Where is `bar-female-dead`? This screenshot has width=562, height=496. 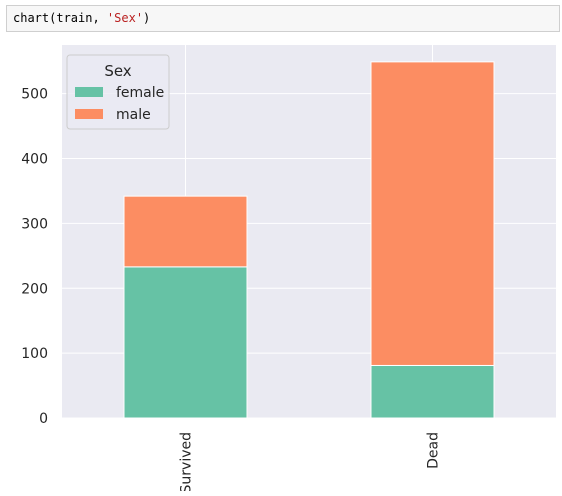
bar-female-dead is located at coordinates (432, 391).